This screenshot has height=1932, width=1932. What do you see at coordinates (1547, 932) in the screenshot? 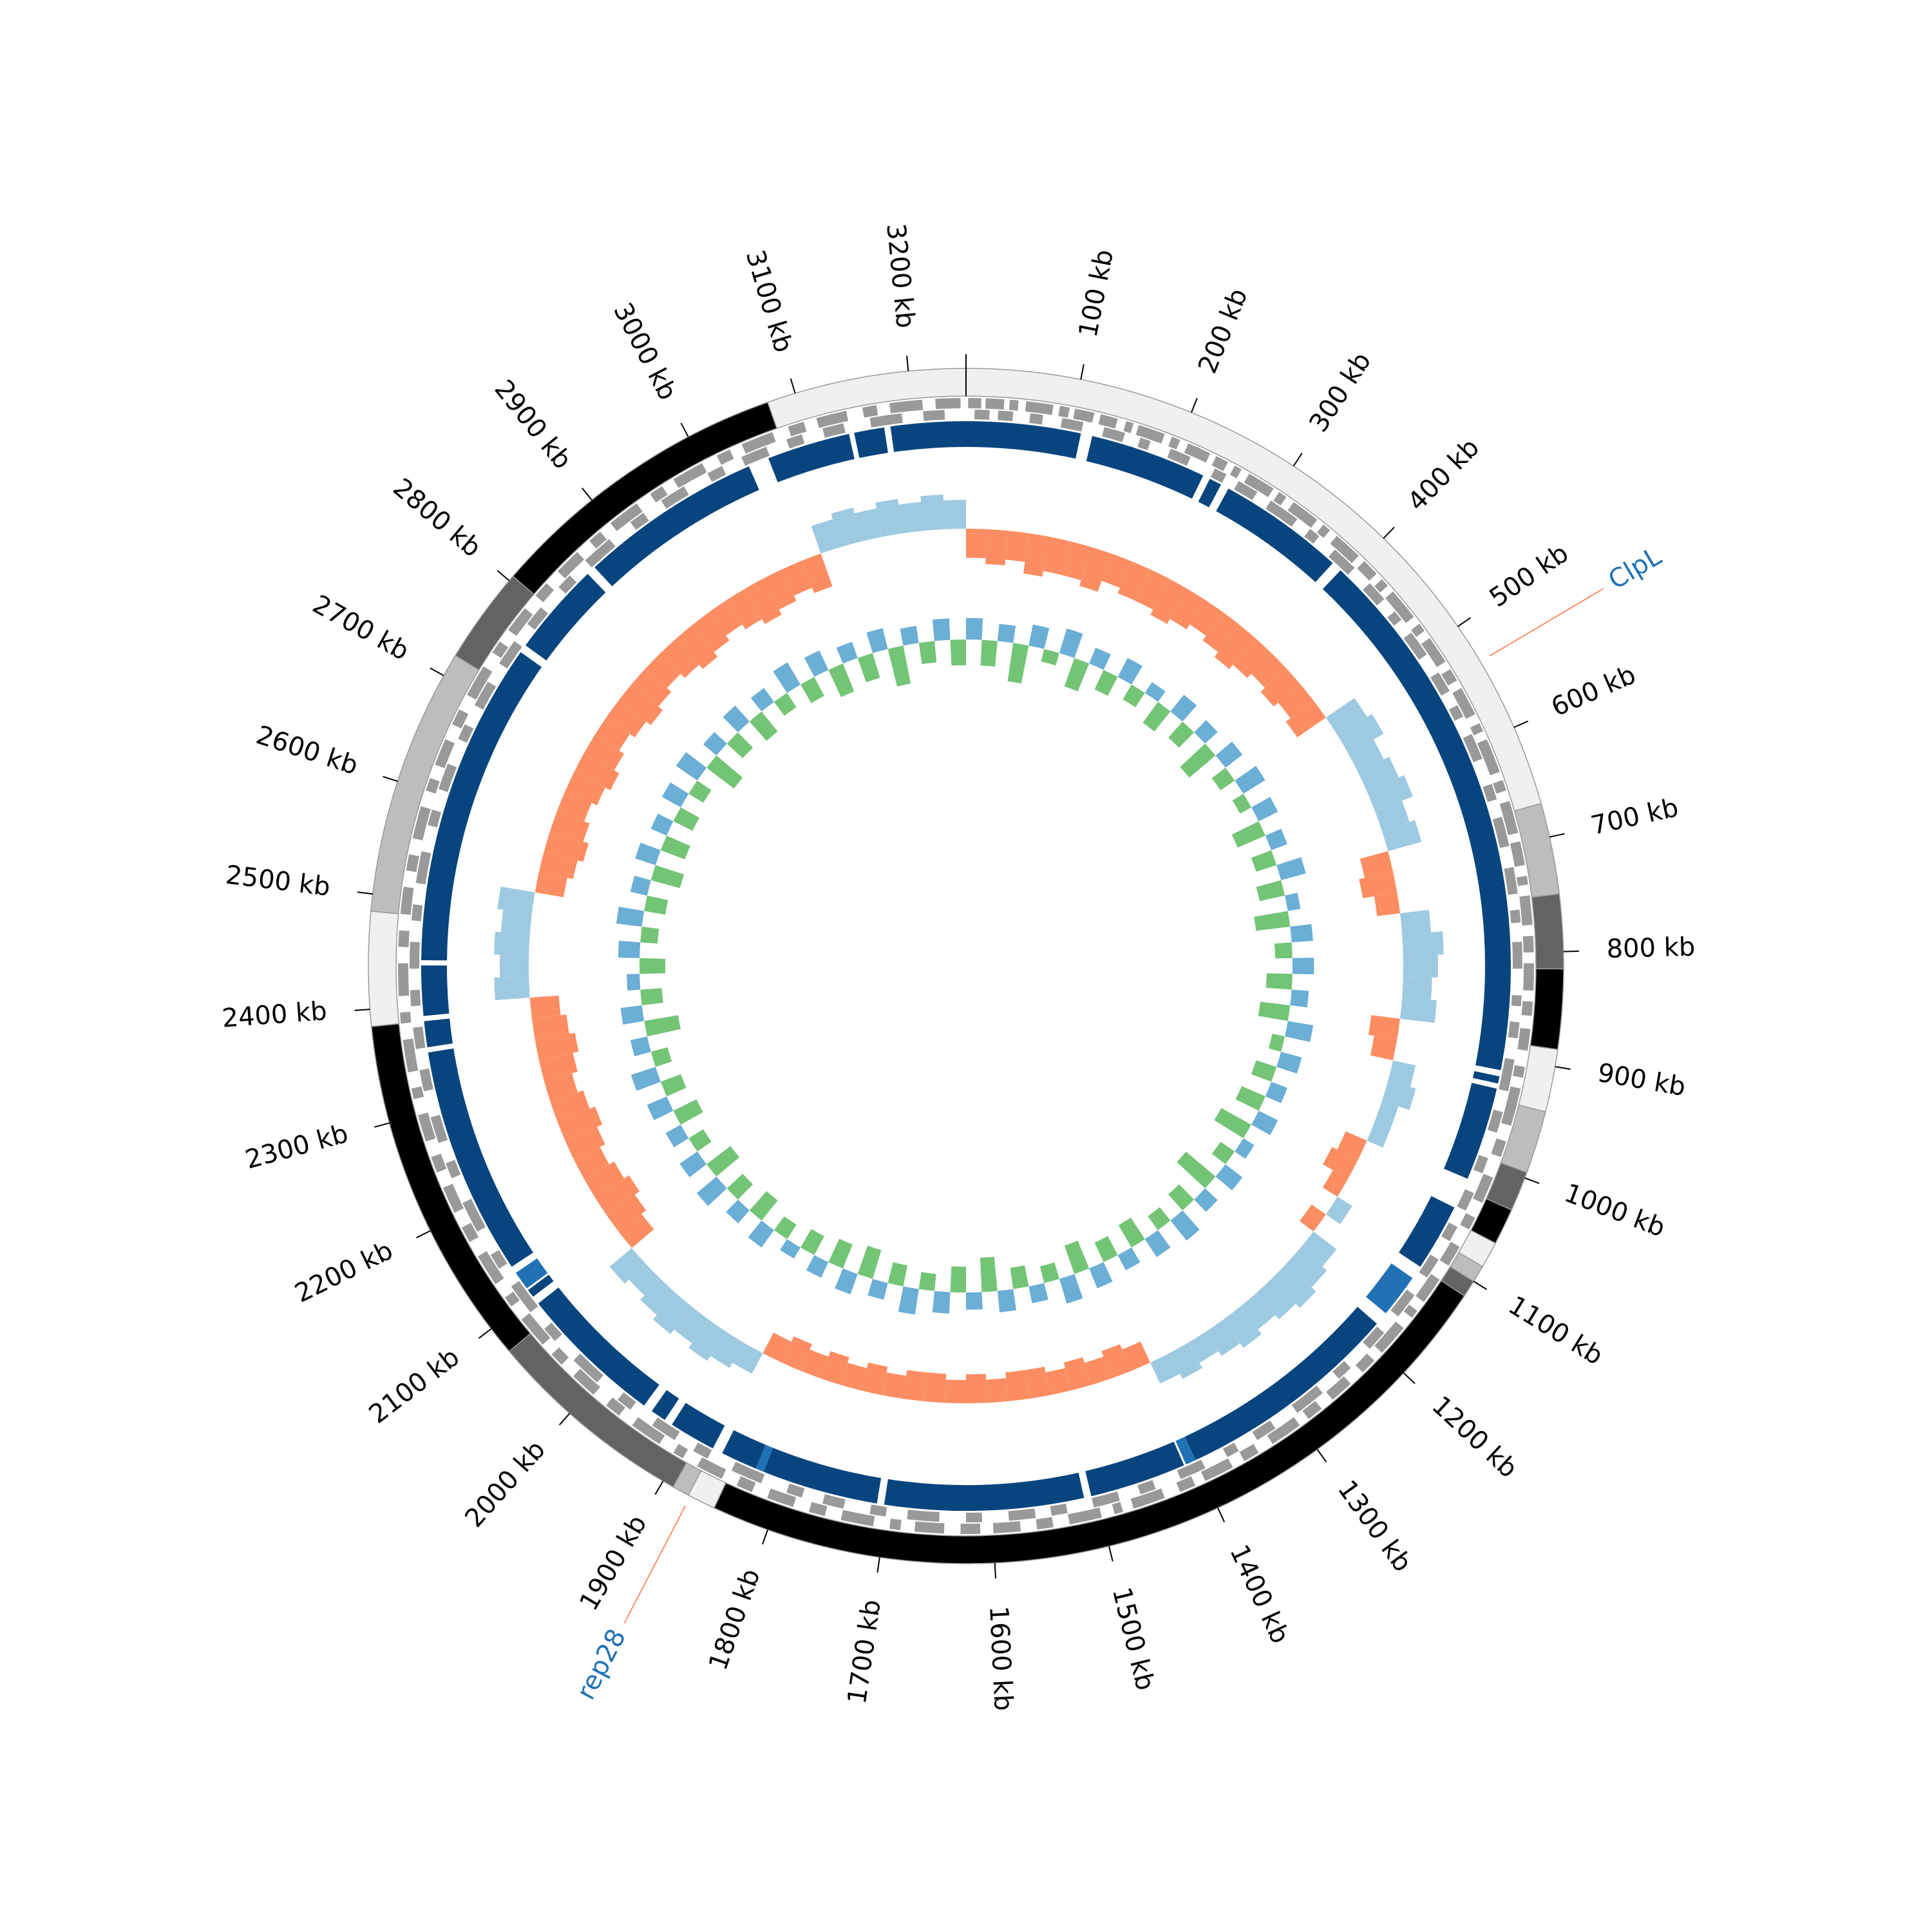
I see `ring-segment` at bounding box center [1547, 932].